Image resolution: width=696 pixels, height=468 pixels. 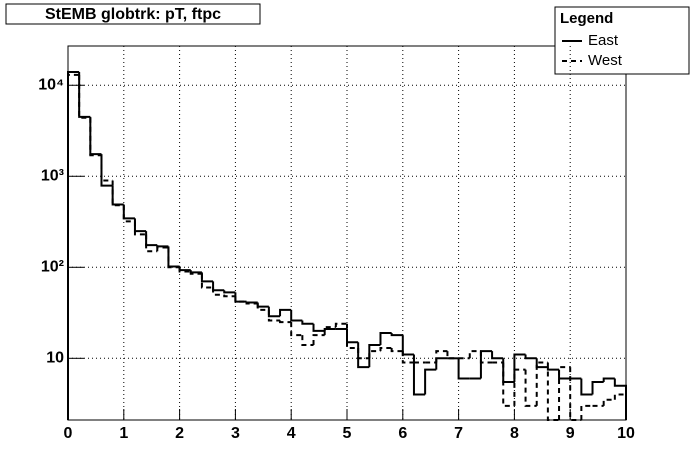 What do you see at coordinates (68, 433) in the screenshot?
I see `x-tick-label: 0` at bounding box center [68, 433].